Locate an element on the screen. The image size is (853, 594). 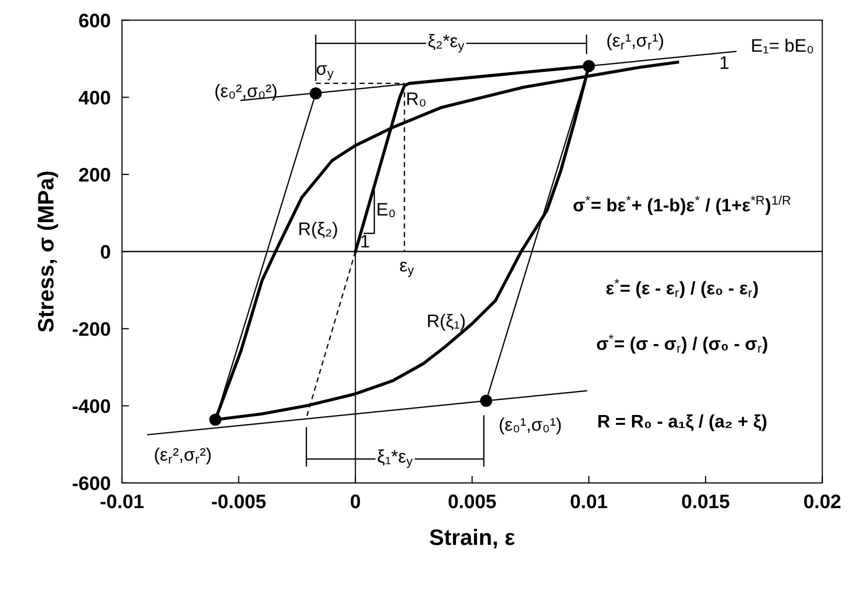
y-tick-label: 0 is located at coordinates (105, 252).